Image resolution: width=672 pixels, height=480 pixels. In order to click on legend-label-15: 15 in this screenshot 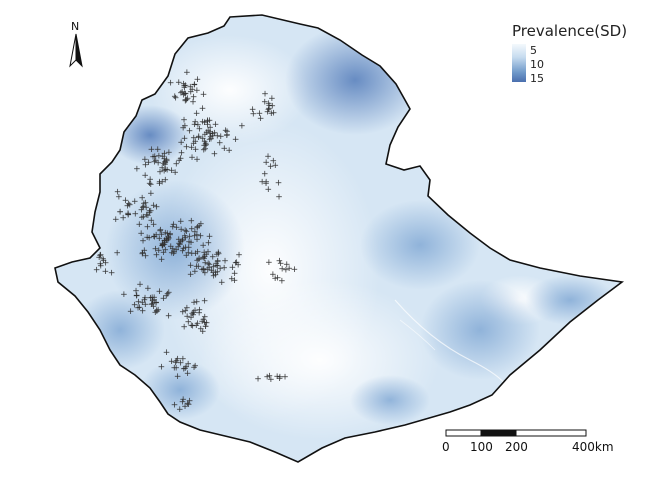, I will do `click(537, 78)`.